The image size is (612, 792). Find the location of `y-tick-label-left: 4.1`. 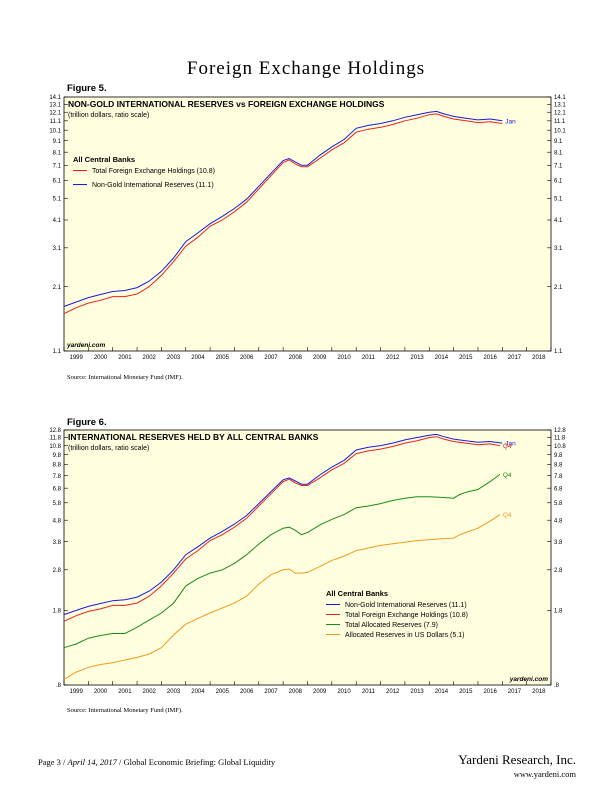

y-tick-label-left: 4.1 is located at coordinates (57, 221).